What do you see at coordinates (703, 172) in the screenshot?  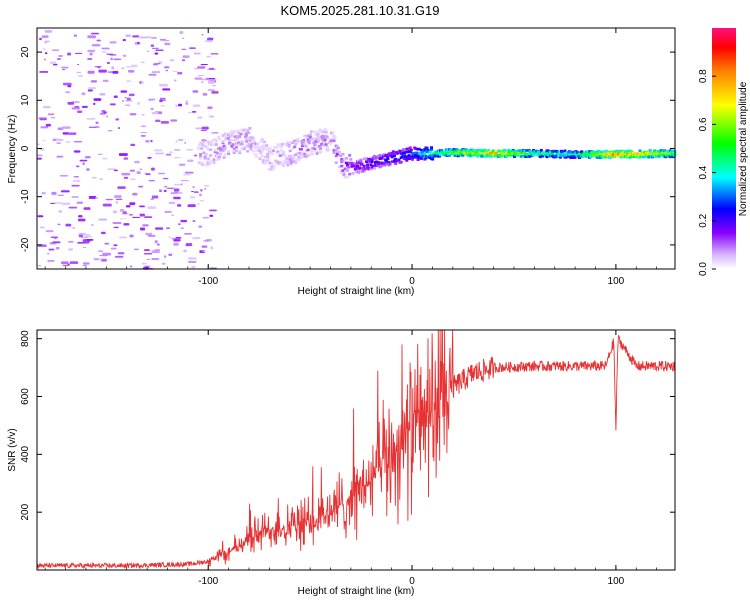 I see `colorbar-tick-label: 0.4` at bounding box center [703, 172].